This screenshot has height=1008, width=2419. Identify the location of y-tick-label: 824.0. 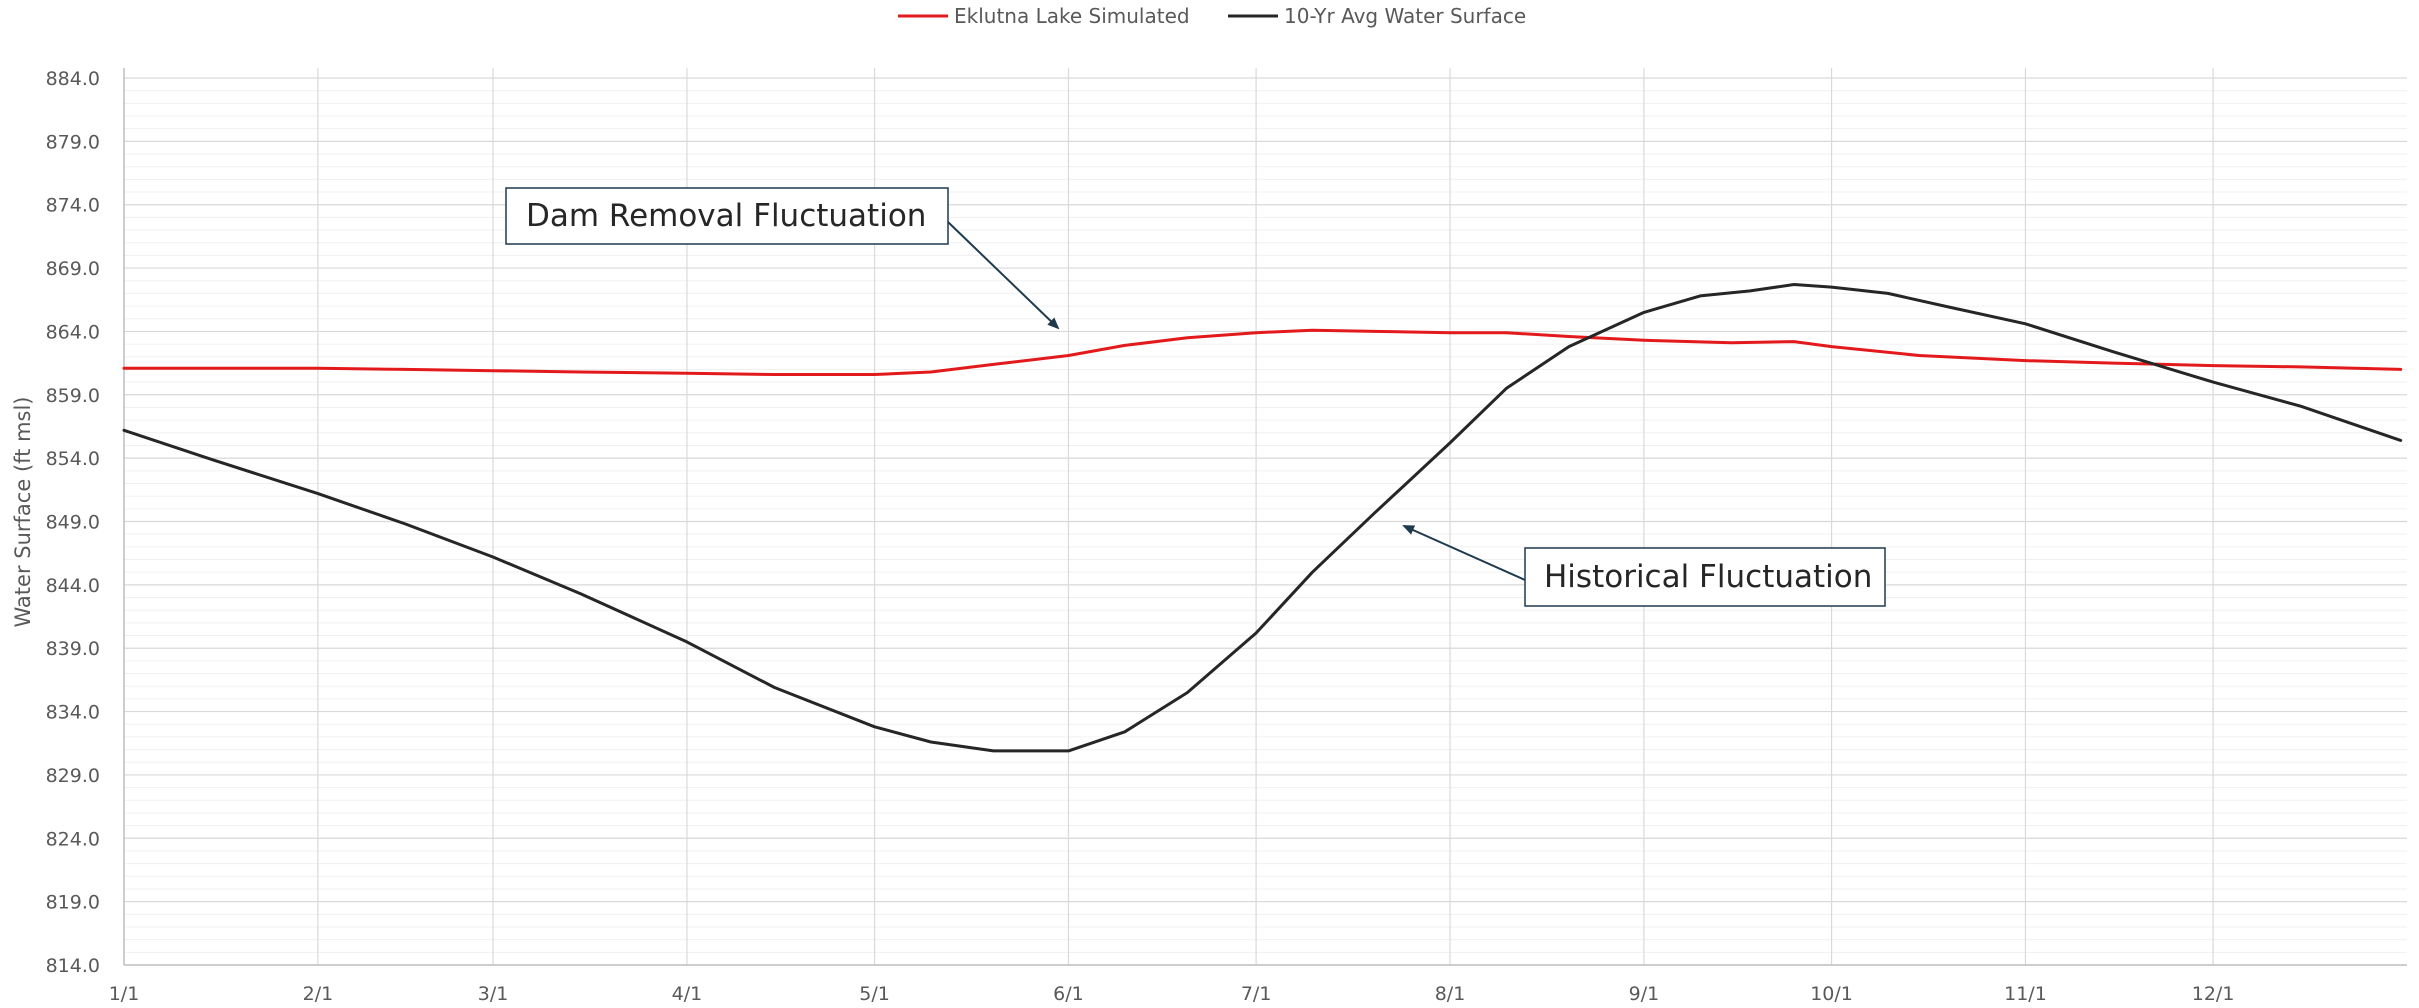
(73, 839).